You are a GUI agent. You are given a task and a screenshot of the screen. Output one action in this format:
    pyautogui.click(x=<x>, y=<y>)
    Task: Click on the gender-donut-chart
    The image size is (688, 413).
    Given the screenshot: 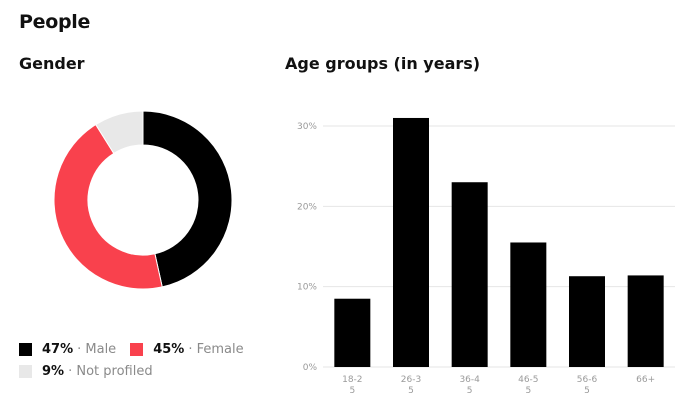 What is the action you would take?
    pyautogui.click(x=143, y=200)
    